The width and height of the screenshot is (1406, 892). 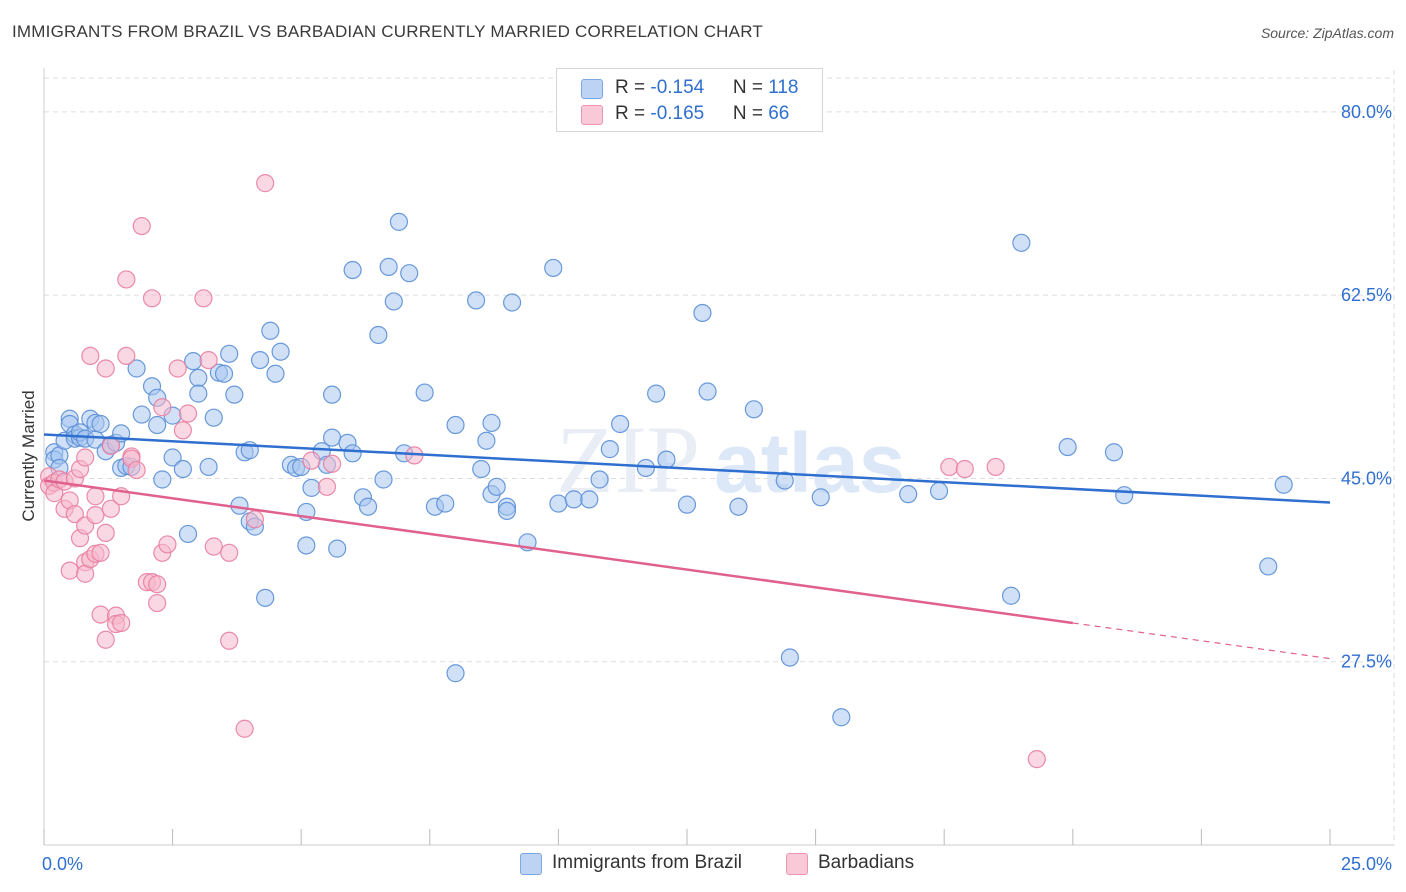 I want to click on legend-r-label: R =, so click(x=633, y=113).